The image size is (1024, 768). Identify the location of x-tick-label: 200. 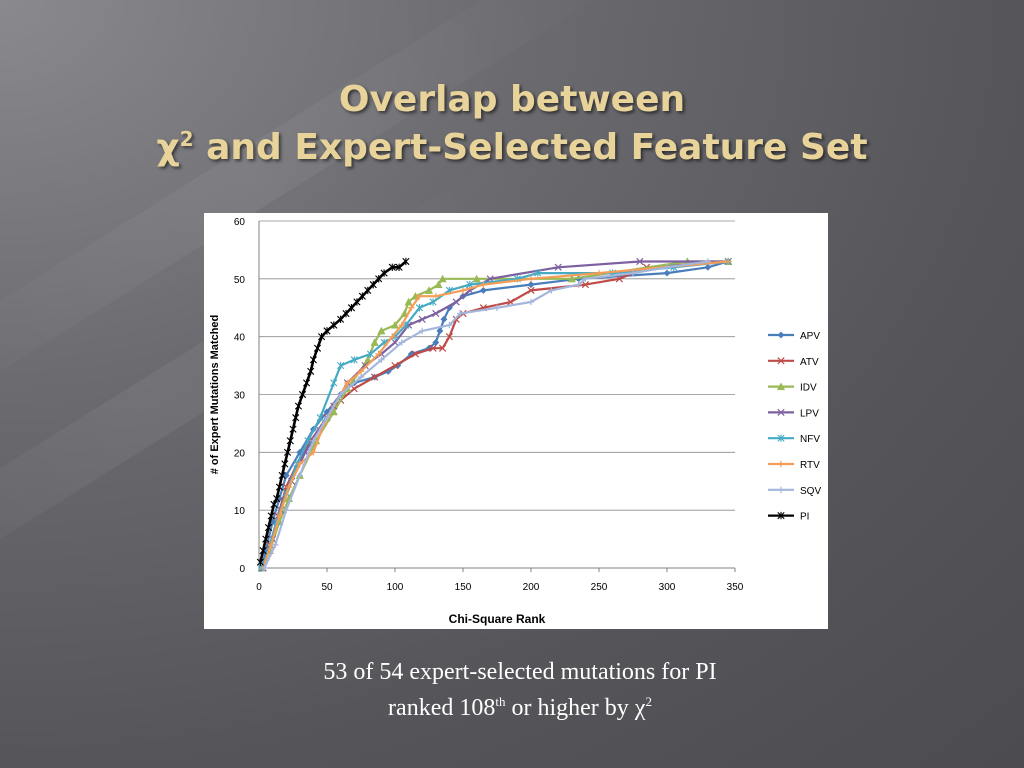
(531, 587).